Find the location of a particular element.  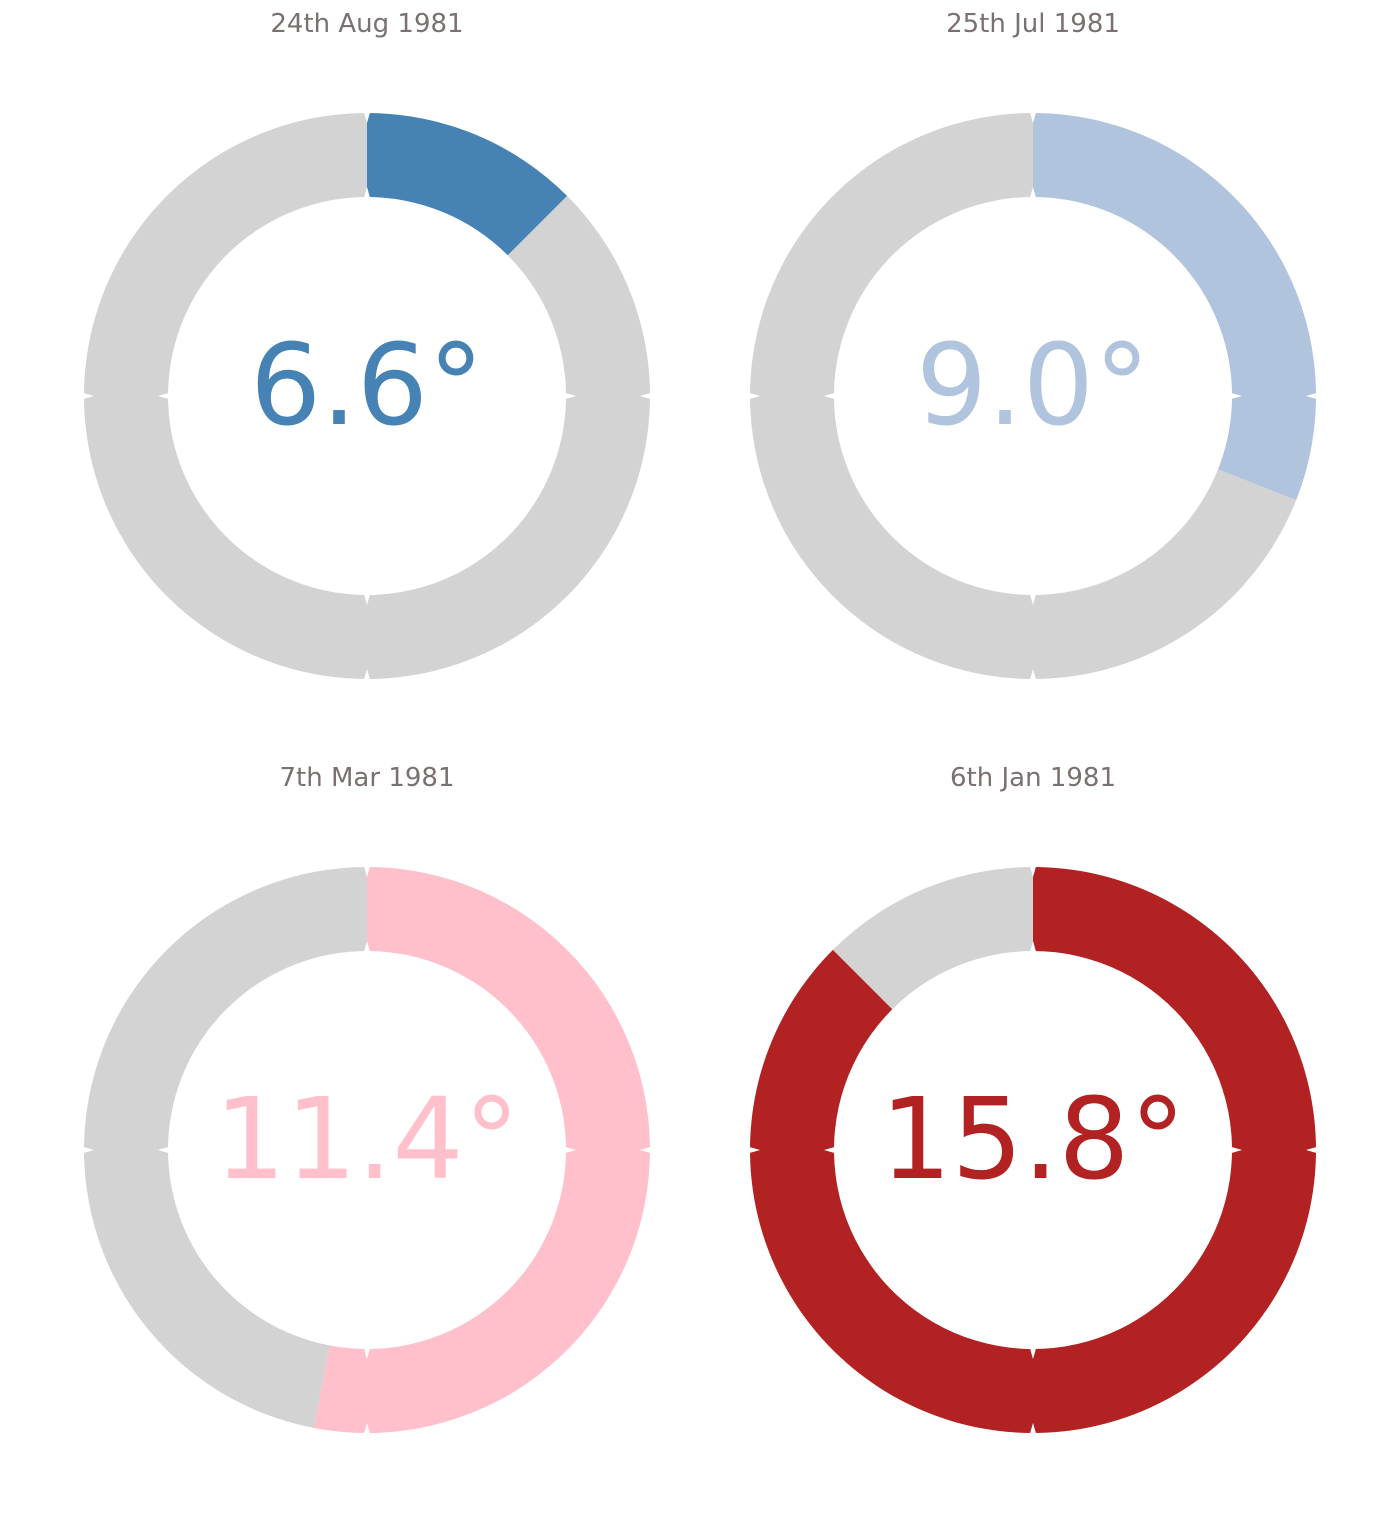

donut-value-label: 9.0° is located at coordinates (1033, 386).